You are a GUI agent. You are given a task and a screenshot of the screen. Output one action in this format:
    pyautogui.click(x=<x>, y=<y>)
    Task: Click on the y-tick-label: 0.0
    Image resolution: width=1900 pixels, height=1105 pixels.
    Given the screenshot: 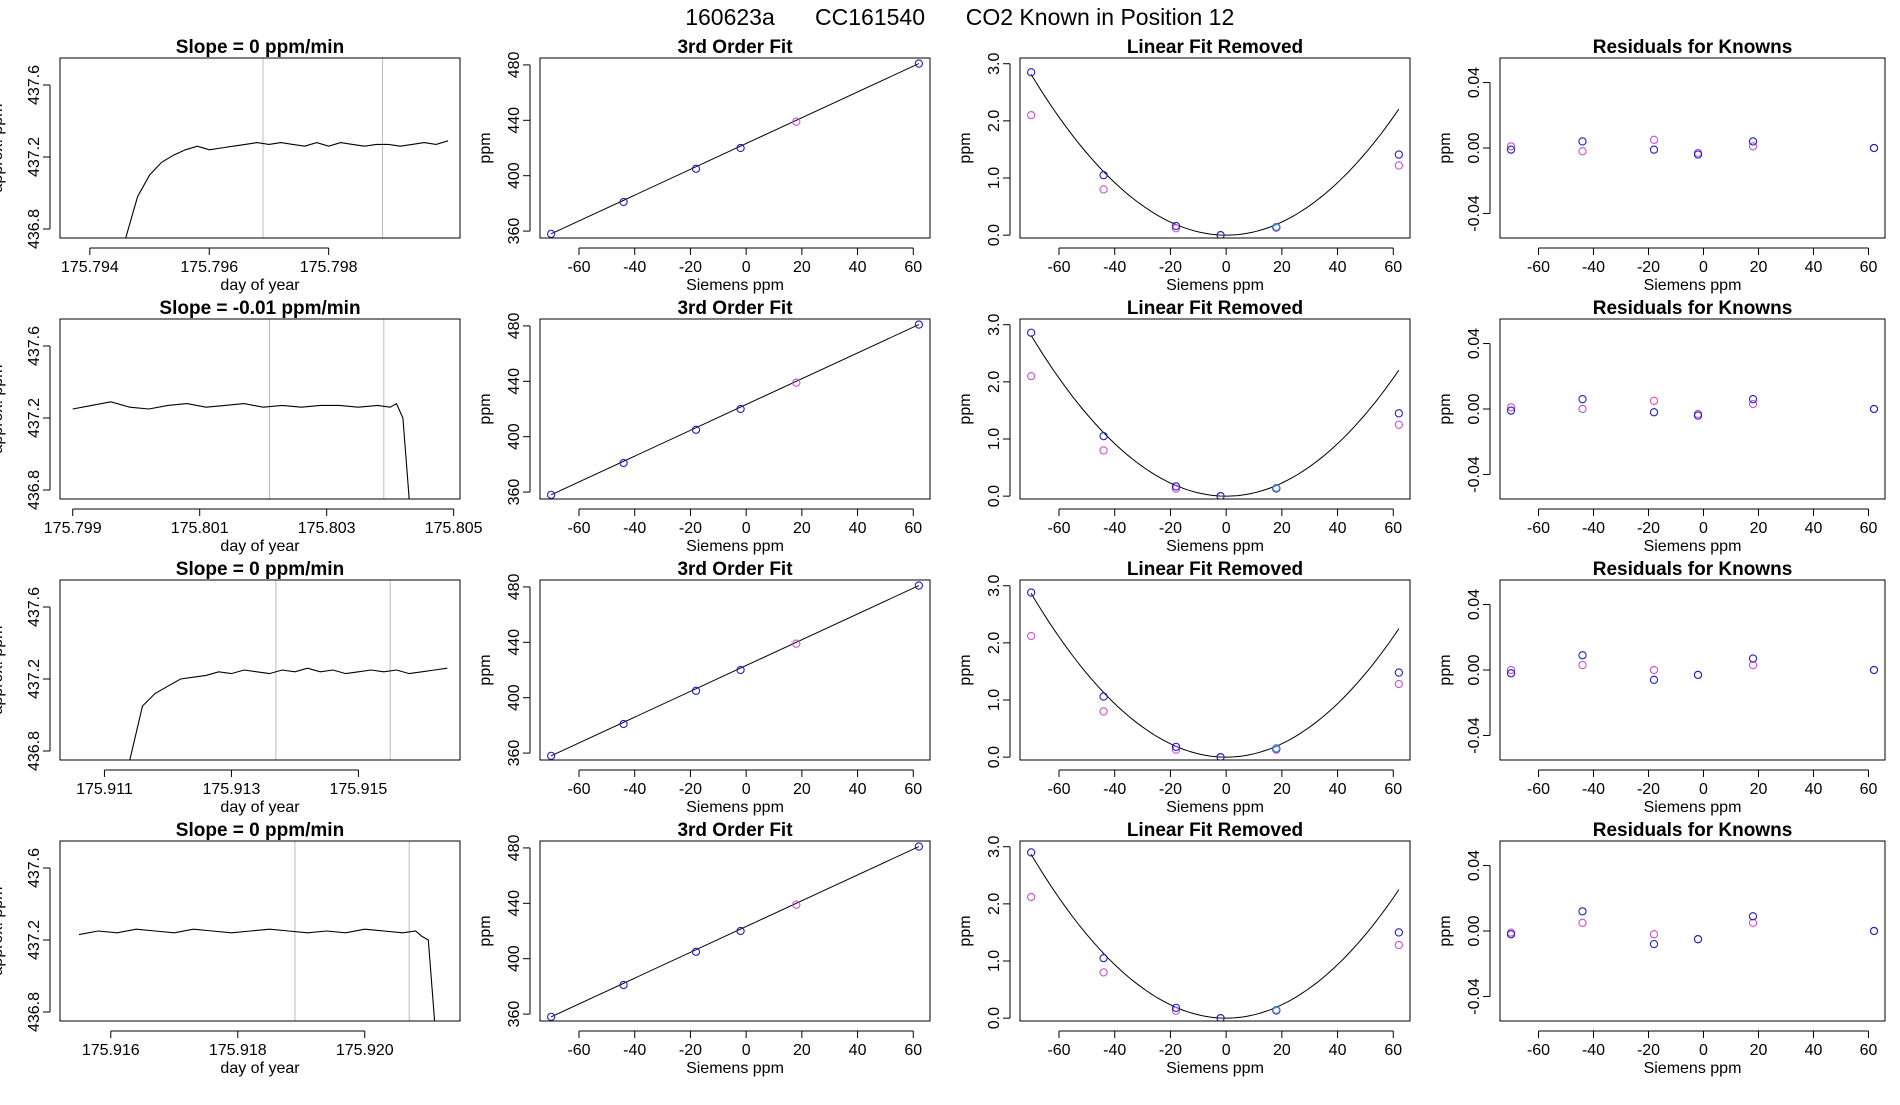 What is the action you would take?
    pyautogui.click(x=994, y=496)
    